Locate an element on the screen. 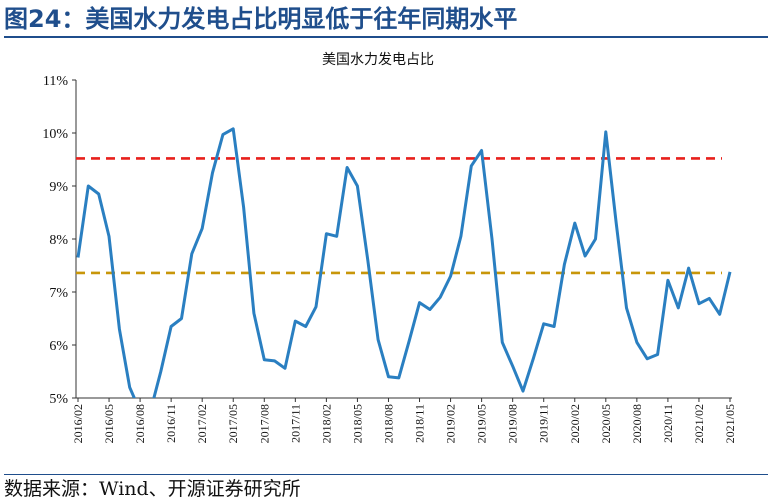 The width and height of the screenshot is (772, 504). x-tick-label: 2020/02 is located at coordinates (575, 423).